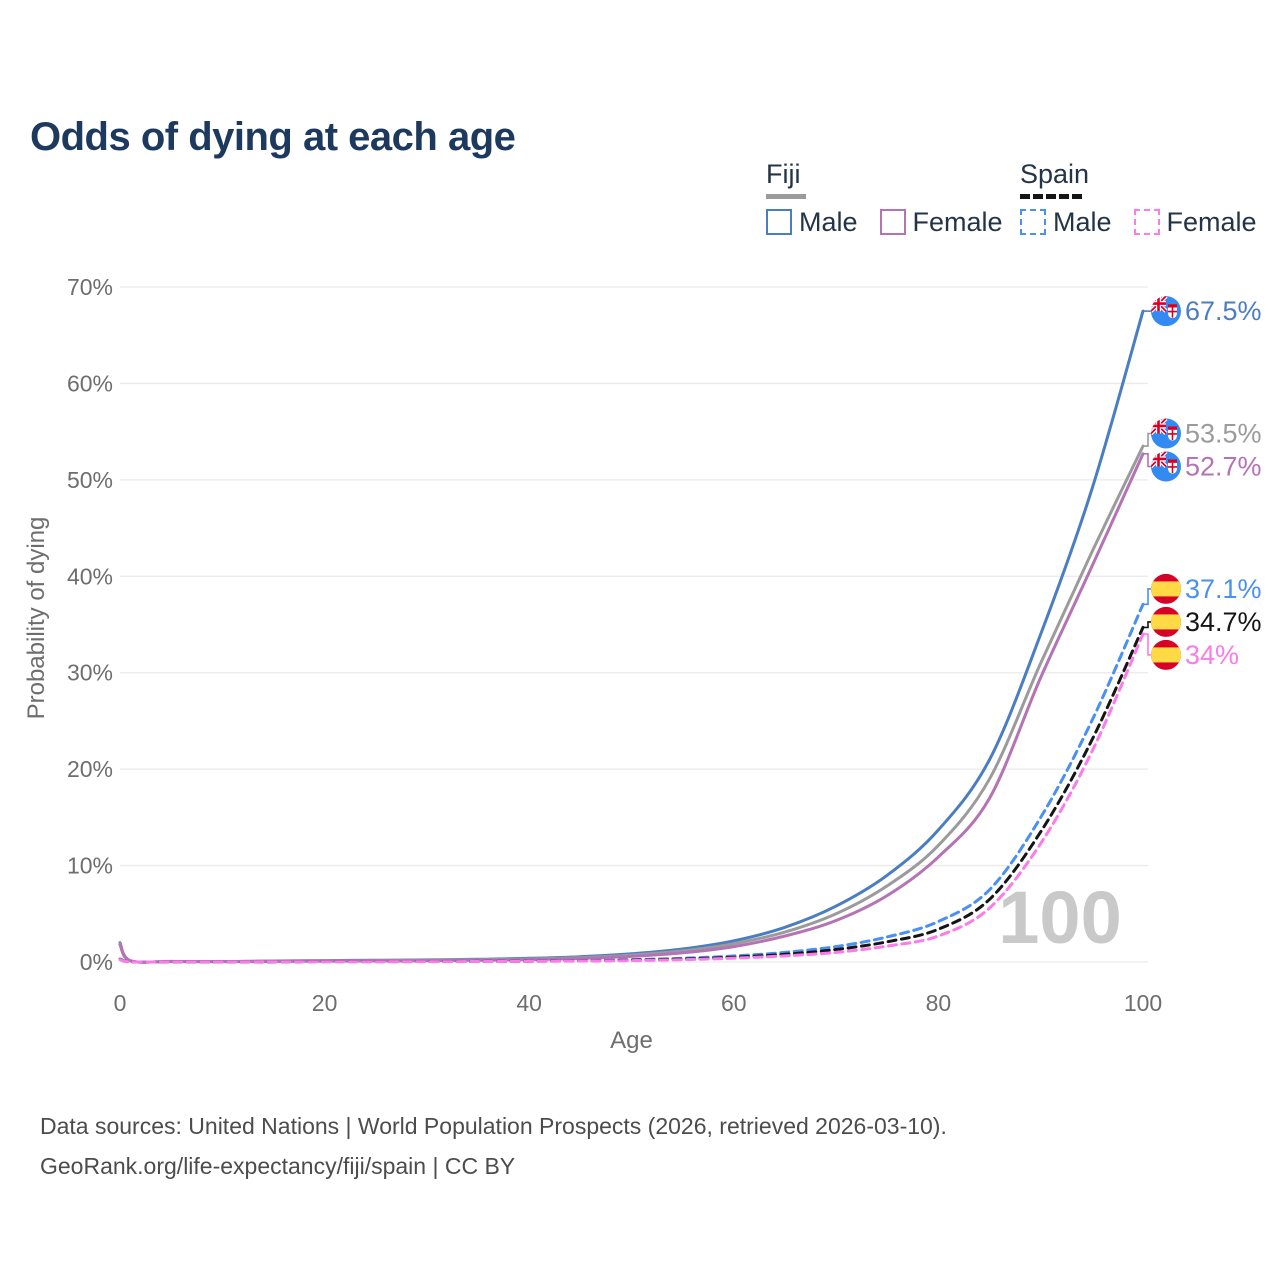  I want to click on legend-spain-title: Spain, so click(1055, 174).